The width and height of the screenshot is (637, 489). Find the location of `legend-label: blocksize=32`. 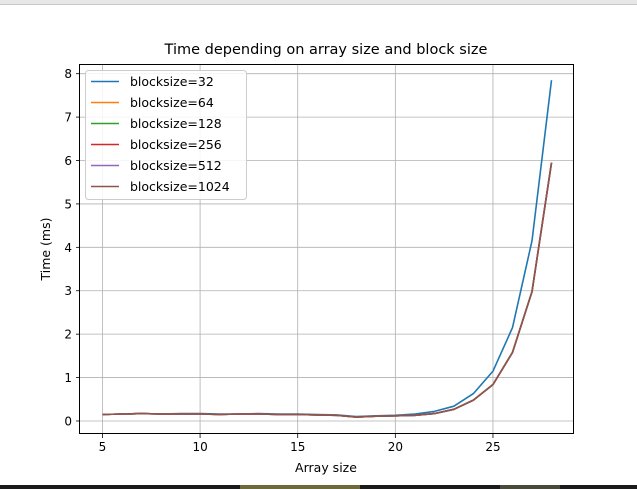

legend-label: blocksize=32 is located at coordinates (172, 81).